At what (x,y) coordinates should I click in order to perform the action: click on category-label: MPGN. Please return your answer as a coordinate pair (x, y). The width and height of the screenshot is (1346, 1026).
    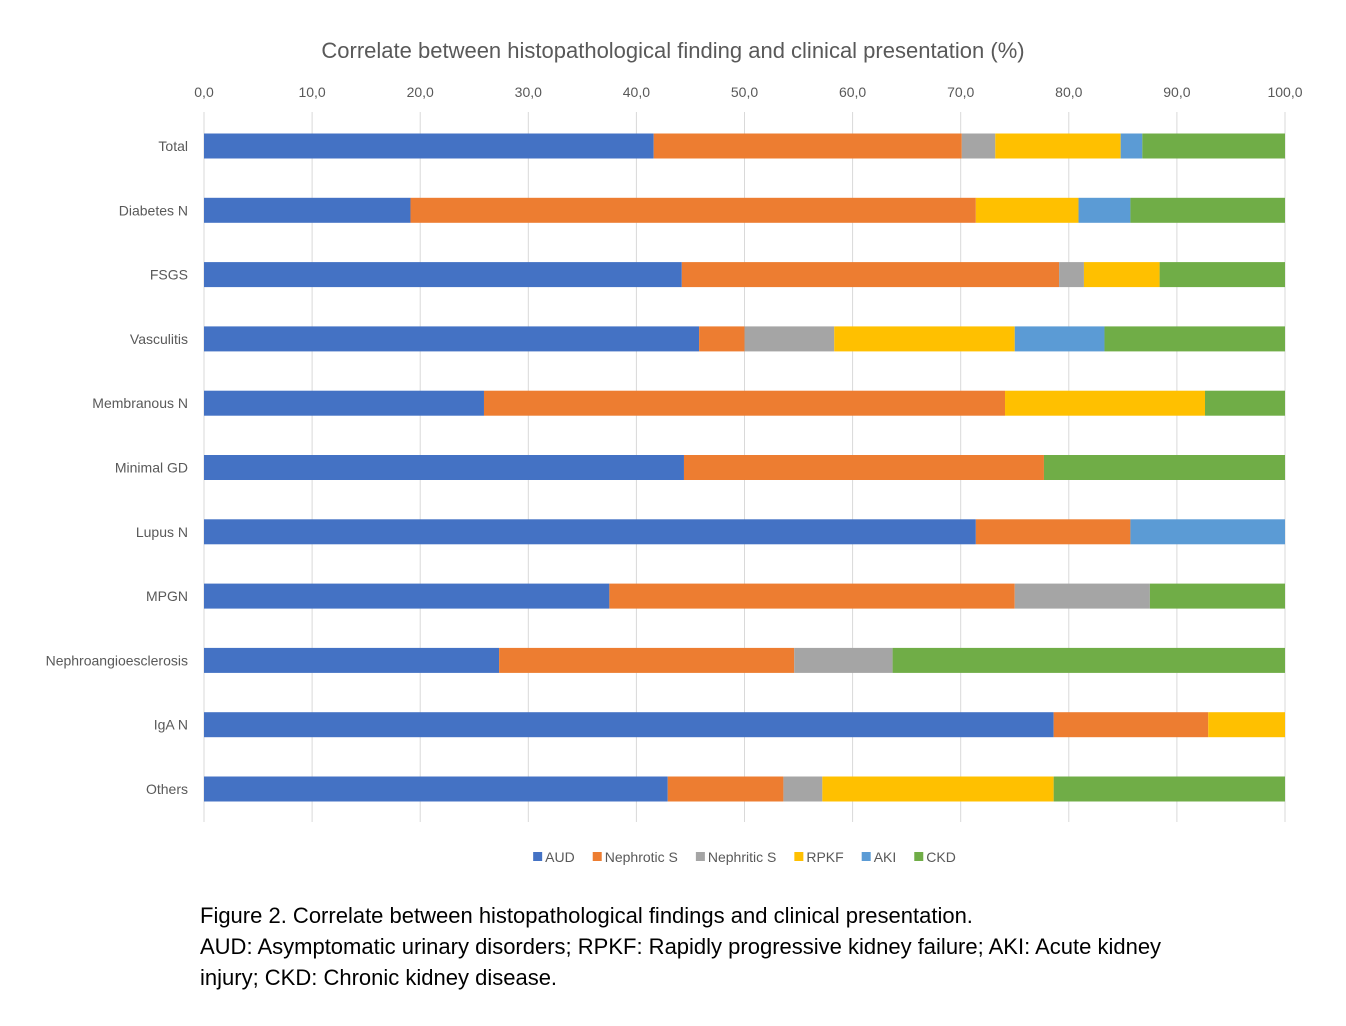
    Looking at the image, I should click on (167, 596).